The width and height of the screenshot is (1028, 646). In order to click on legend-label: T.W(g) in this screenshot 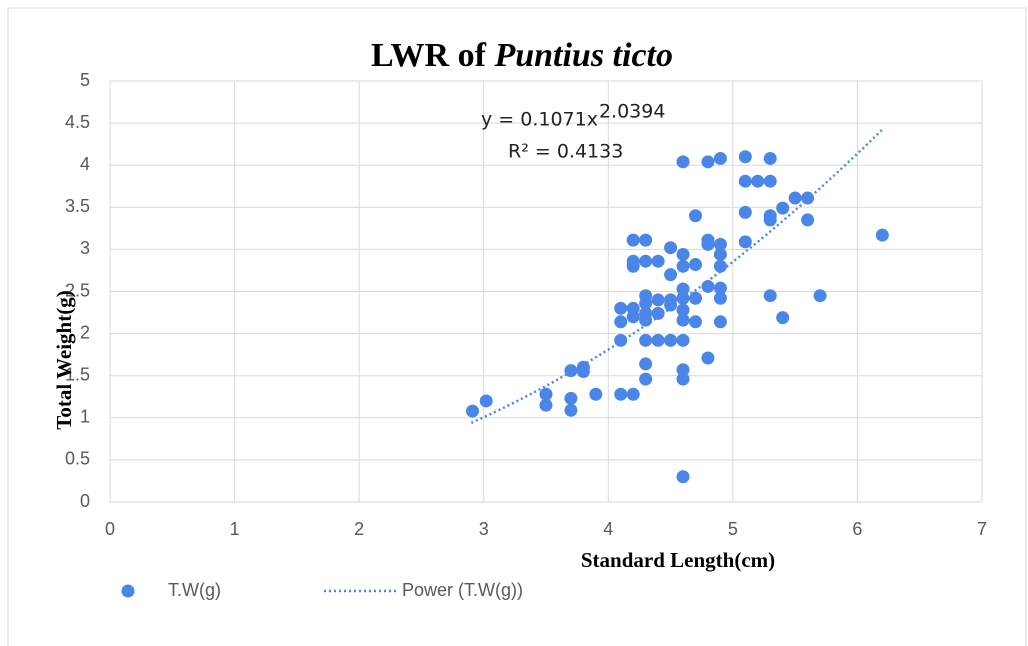, I will do `click(194, 590)`.